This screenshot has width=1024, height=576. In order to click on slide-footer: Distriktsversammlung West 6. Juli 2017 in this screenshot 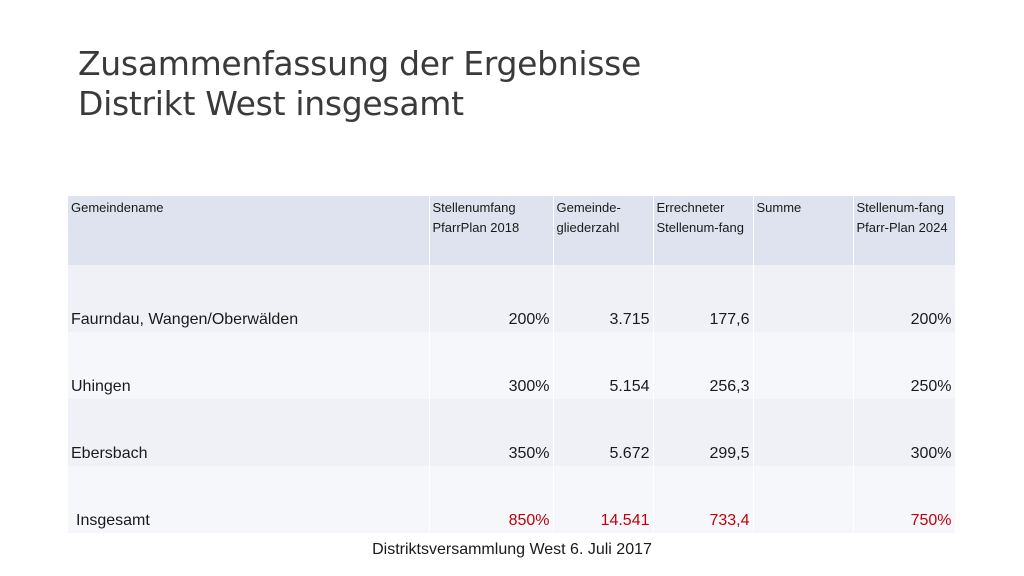, I will do `click(512, 549)`.